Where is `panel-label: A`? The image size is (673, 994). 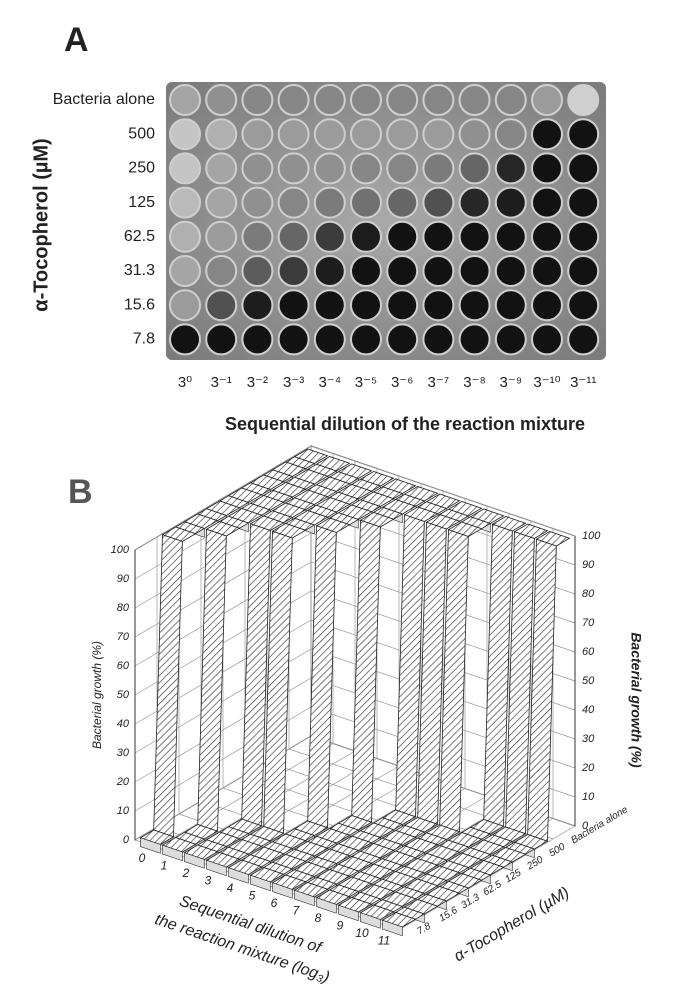 panel-label: A is located at coordinates (76, 40).